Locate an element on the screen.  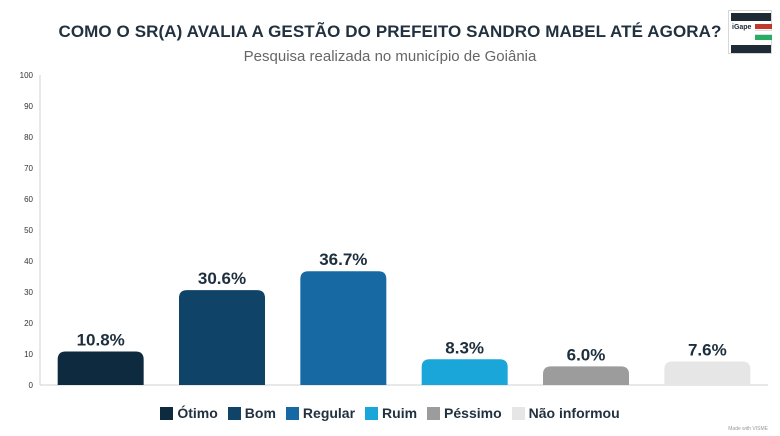
logo-stripe-white is located at coordinates (763, 32).